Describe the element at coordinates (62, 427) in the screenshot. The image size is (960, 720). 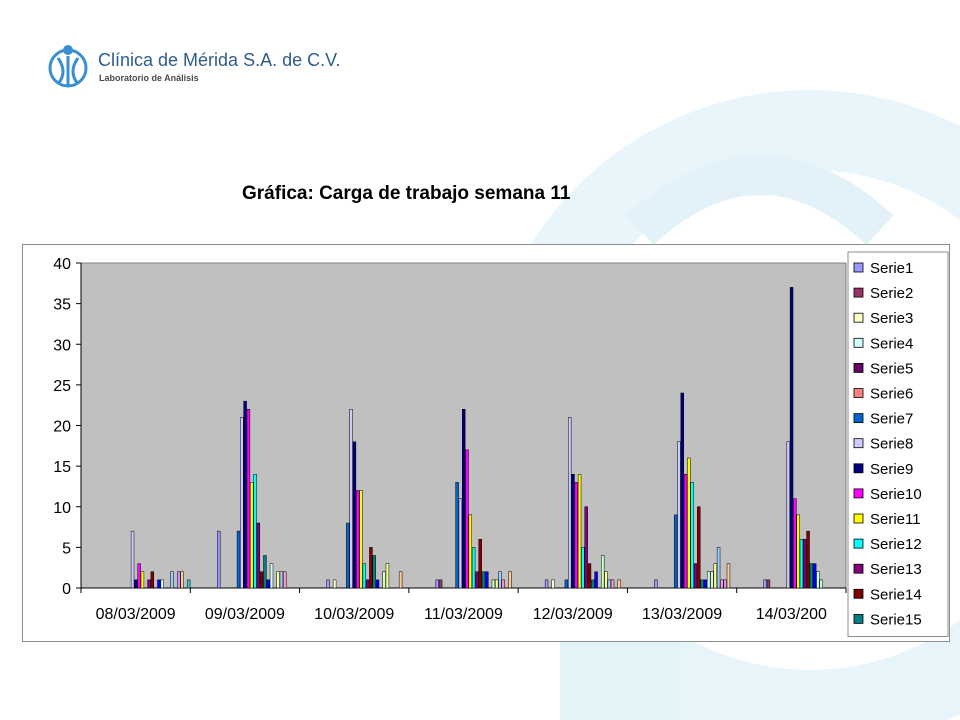
I see `y-tick-label: 20` at that location.